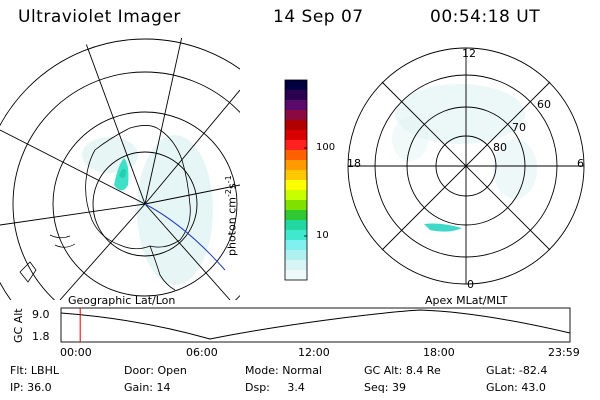 The image size is (600, 400). Describe the element at coordinates (470, 284) in the screenshot. I see `mlt-label-0: 0` at that location.